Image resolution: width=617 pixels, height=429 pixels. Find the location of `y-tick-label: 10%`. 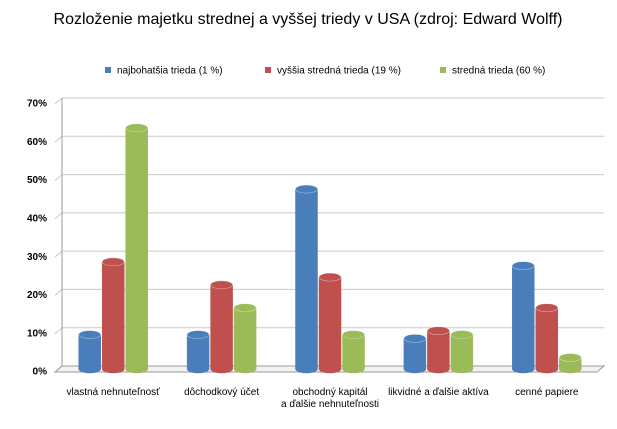

y-tick-label: 10% is located at coordinates (37, 333).